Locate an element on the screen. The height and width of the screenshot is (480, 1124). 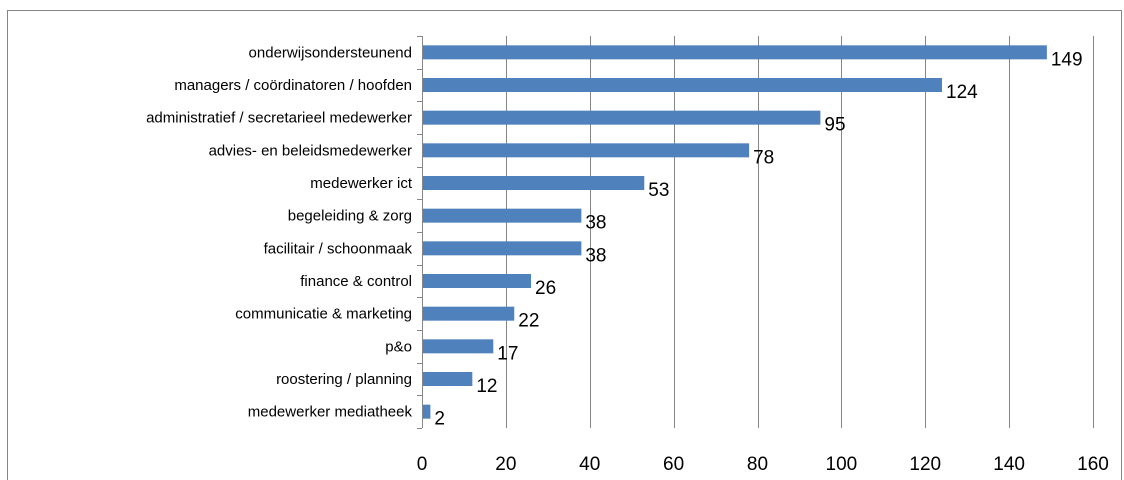
x-tick-label: 120 is located at coordinates (925, 464).